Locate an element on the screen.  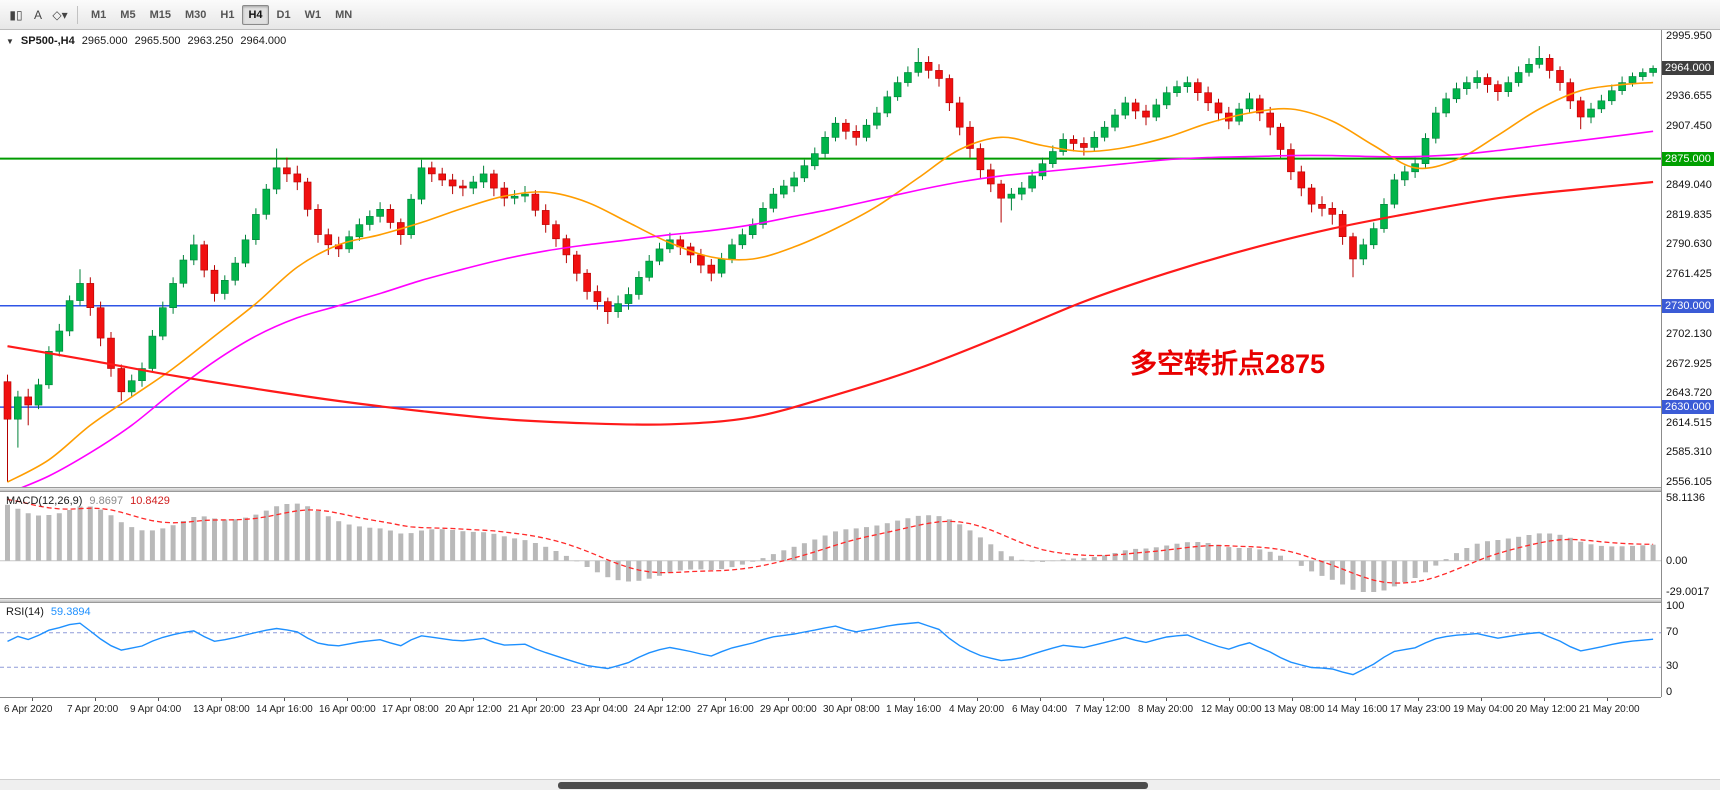
time-axis-label: 16 Apr 00:00 is located at coordinates (347, 709).